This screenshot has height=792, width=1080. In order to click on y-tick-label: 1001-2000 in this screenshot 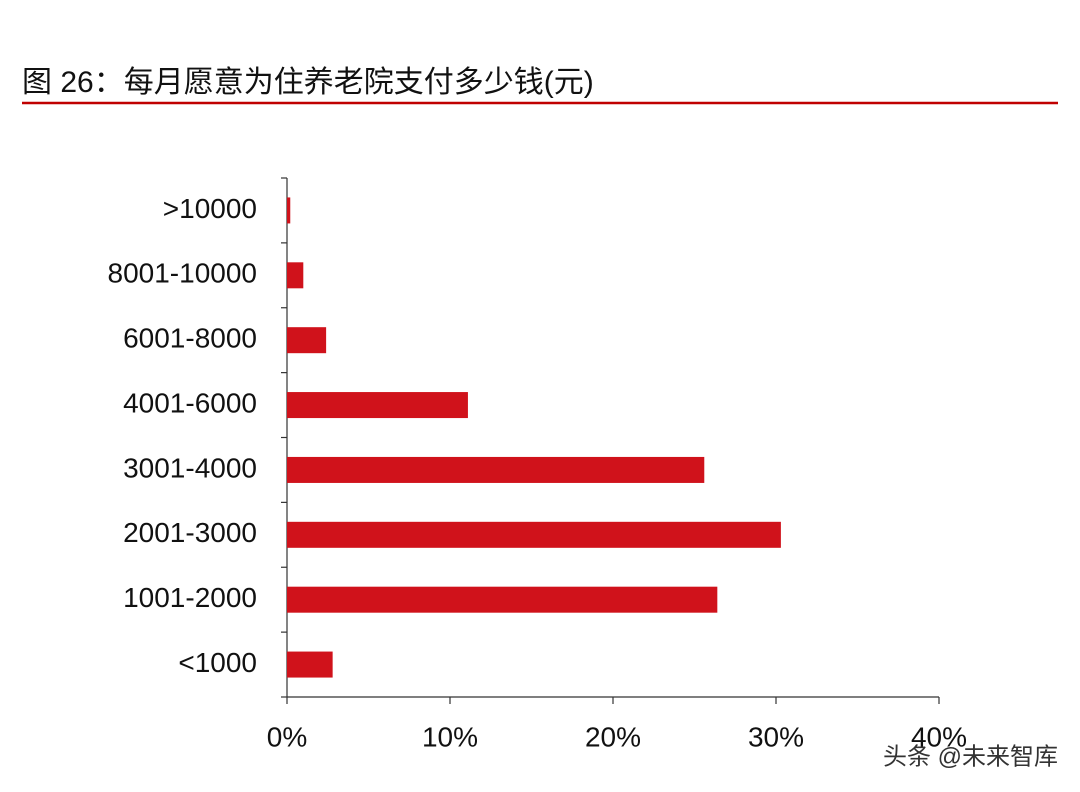, I will do `click(190, 597)`.